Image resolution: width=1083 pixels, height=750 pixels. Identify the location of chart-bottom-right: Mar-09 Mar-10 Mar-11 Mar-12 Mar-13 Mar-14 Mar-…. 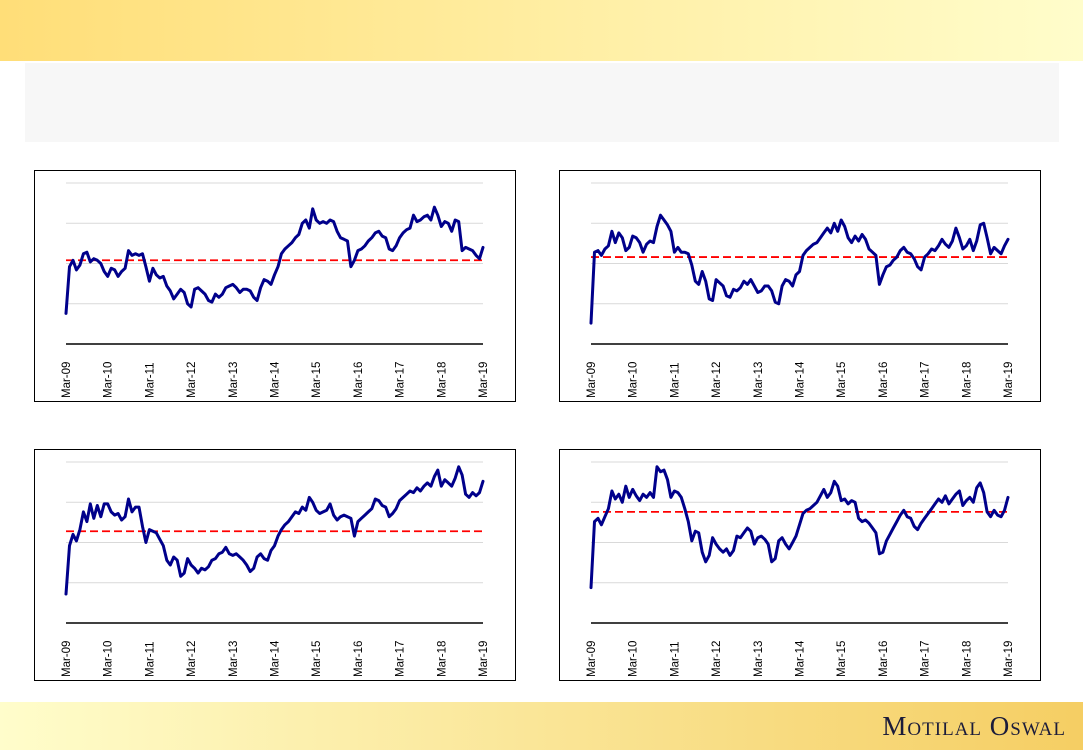
(800, 565).